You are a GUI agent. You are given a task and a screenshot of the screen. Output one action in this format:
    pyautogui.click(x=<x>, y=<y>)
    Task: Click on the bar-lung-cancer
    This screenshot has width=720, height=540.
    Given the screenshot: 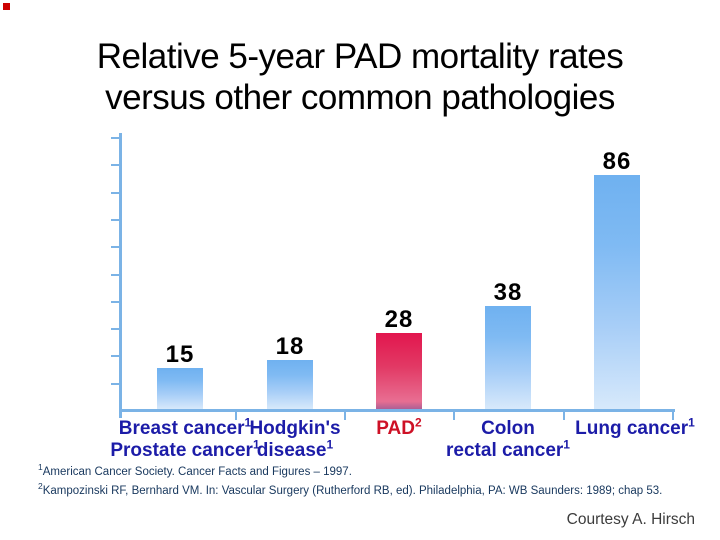 What is the action you would take?
    pyautogui.click(x=617, y=292)
    